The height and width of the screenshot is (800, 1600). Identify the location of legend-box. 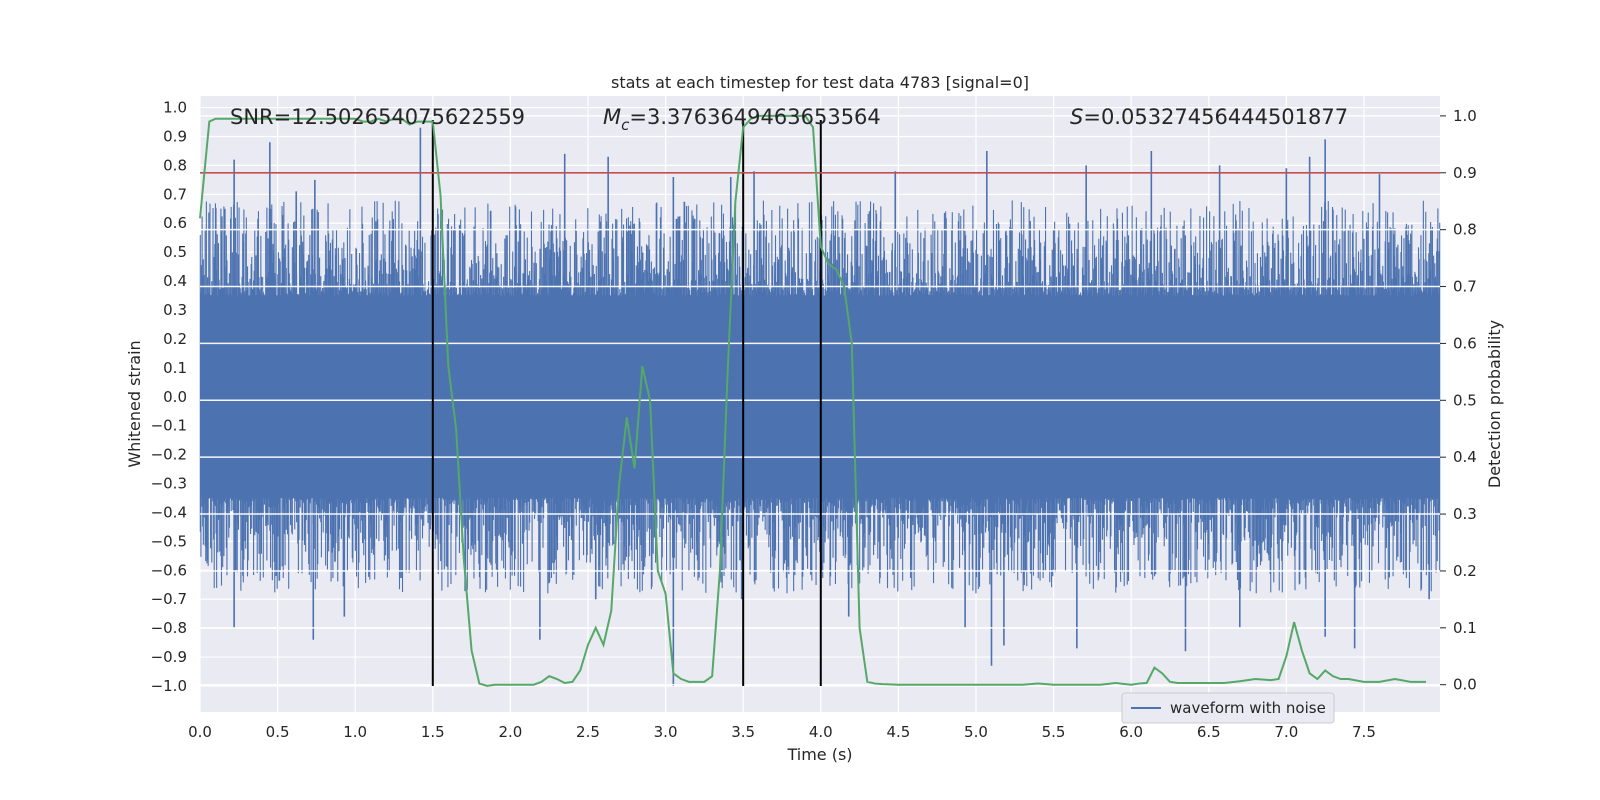
(1228, 708).